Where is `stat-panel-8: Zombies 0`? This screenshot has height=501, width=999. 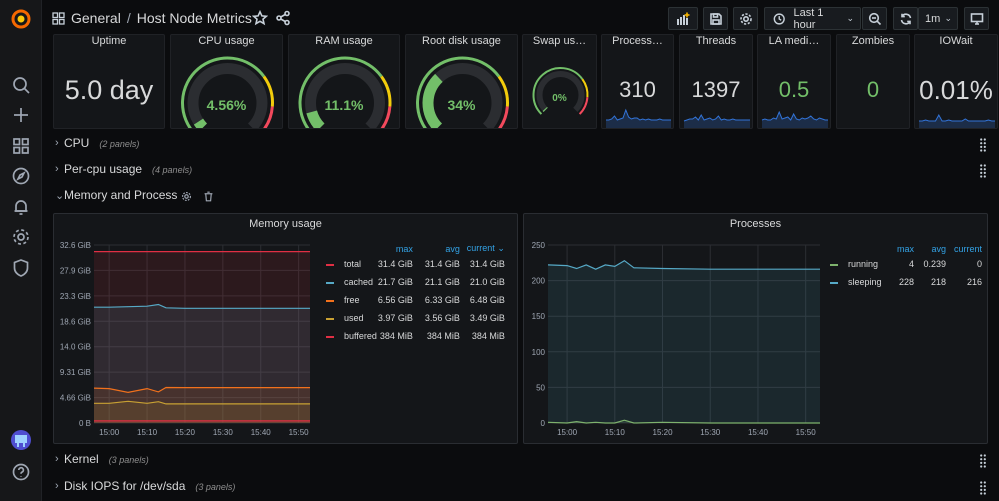
stat-panel-8: Zombies 0 is located at coordinates (873, 81).